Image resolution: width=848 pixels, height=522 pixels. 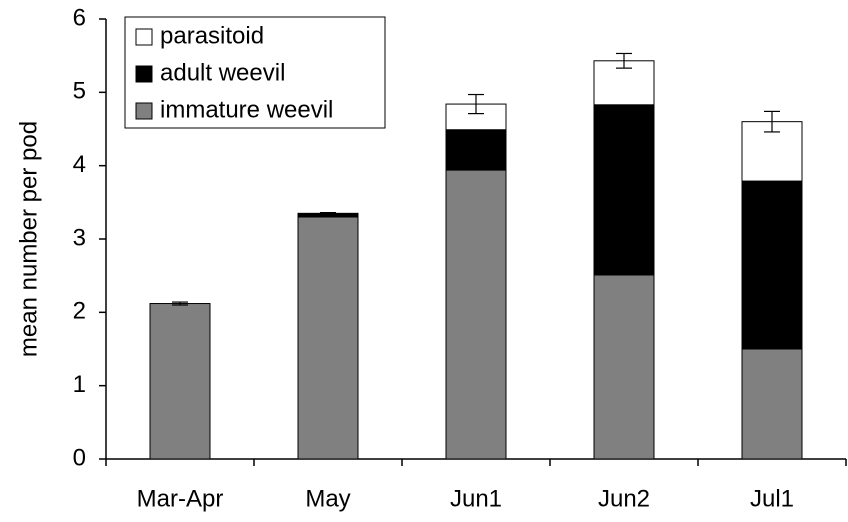 I want to click on y-tick-label: 0, so click(x=79, y=457).